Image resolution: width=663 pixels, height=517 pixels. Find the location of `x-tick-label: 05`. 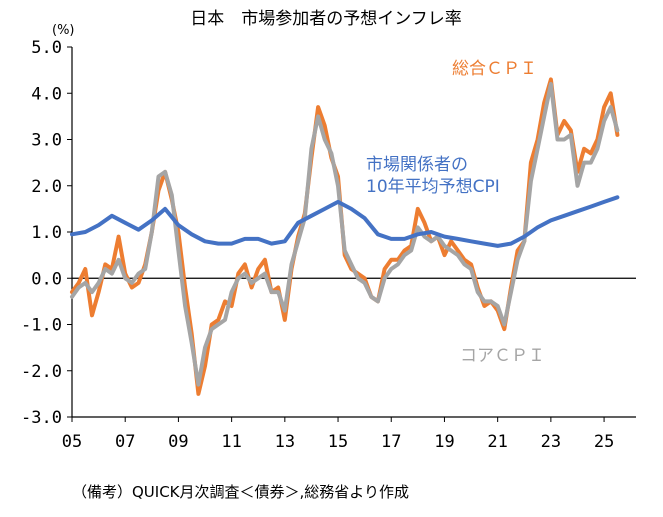

x-tick-label: 05 is located at coordinates (72, 442).